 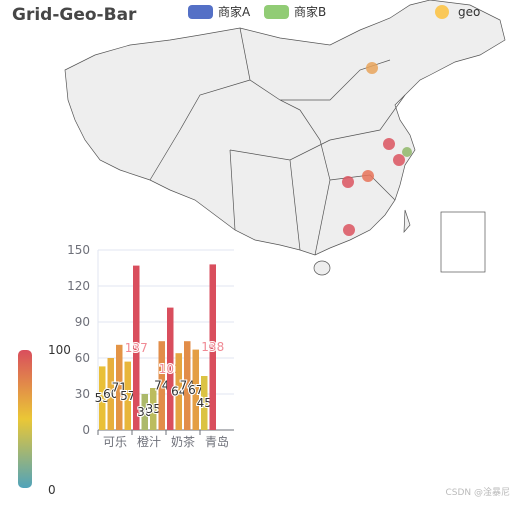 What do you see at coordinates (477, 492) in the screenshot?
I see `watermark: CSDN @淦暴尼` at bounding box center [477, 492].